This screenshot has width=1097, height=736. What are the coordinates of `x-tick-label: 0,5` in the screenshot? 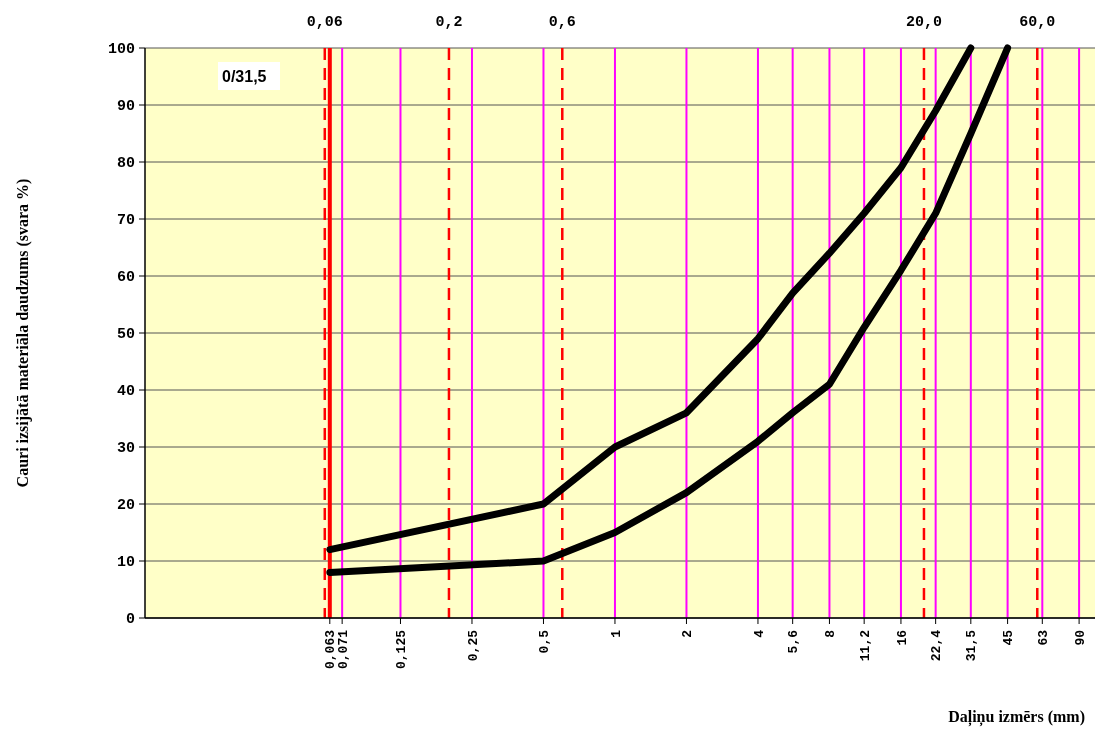 It's located at (545, 641).